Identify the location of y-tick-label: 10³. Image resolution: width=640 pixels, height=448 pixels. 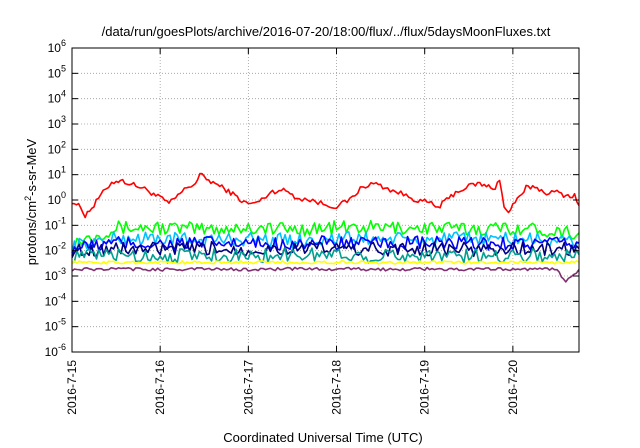
(57, 122).